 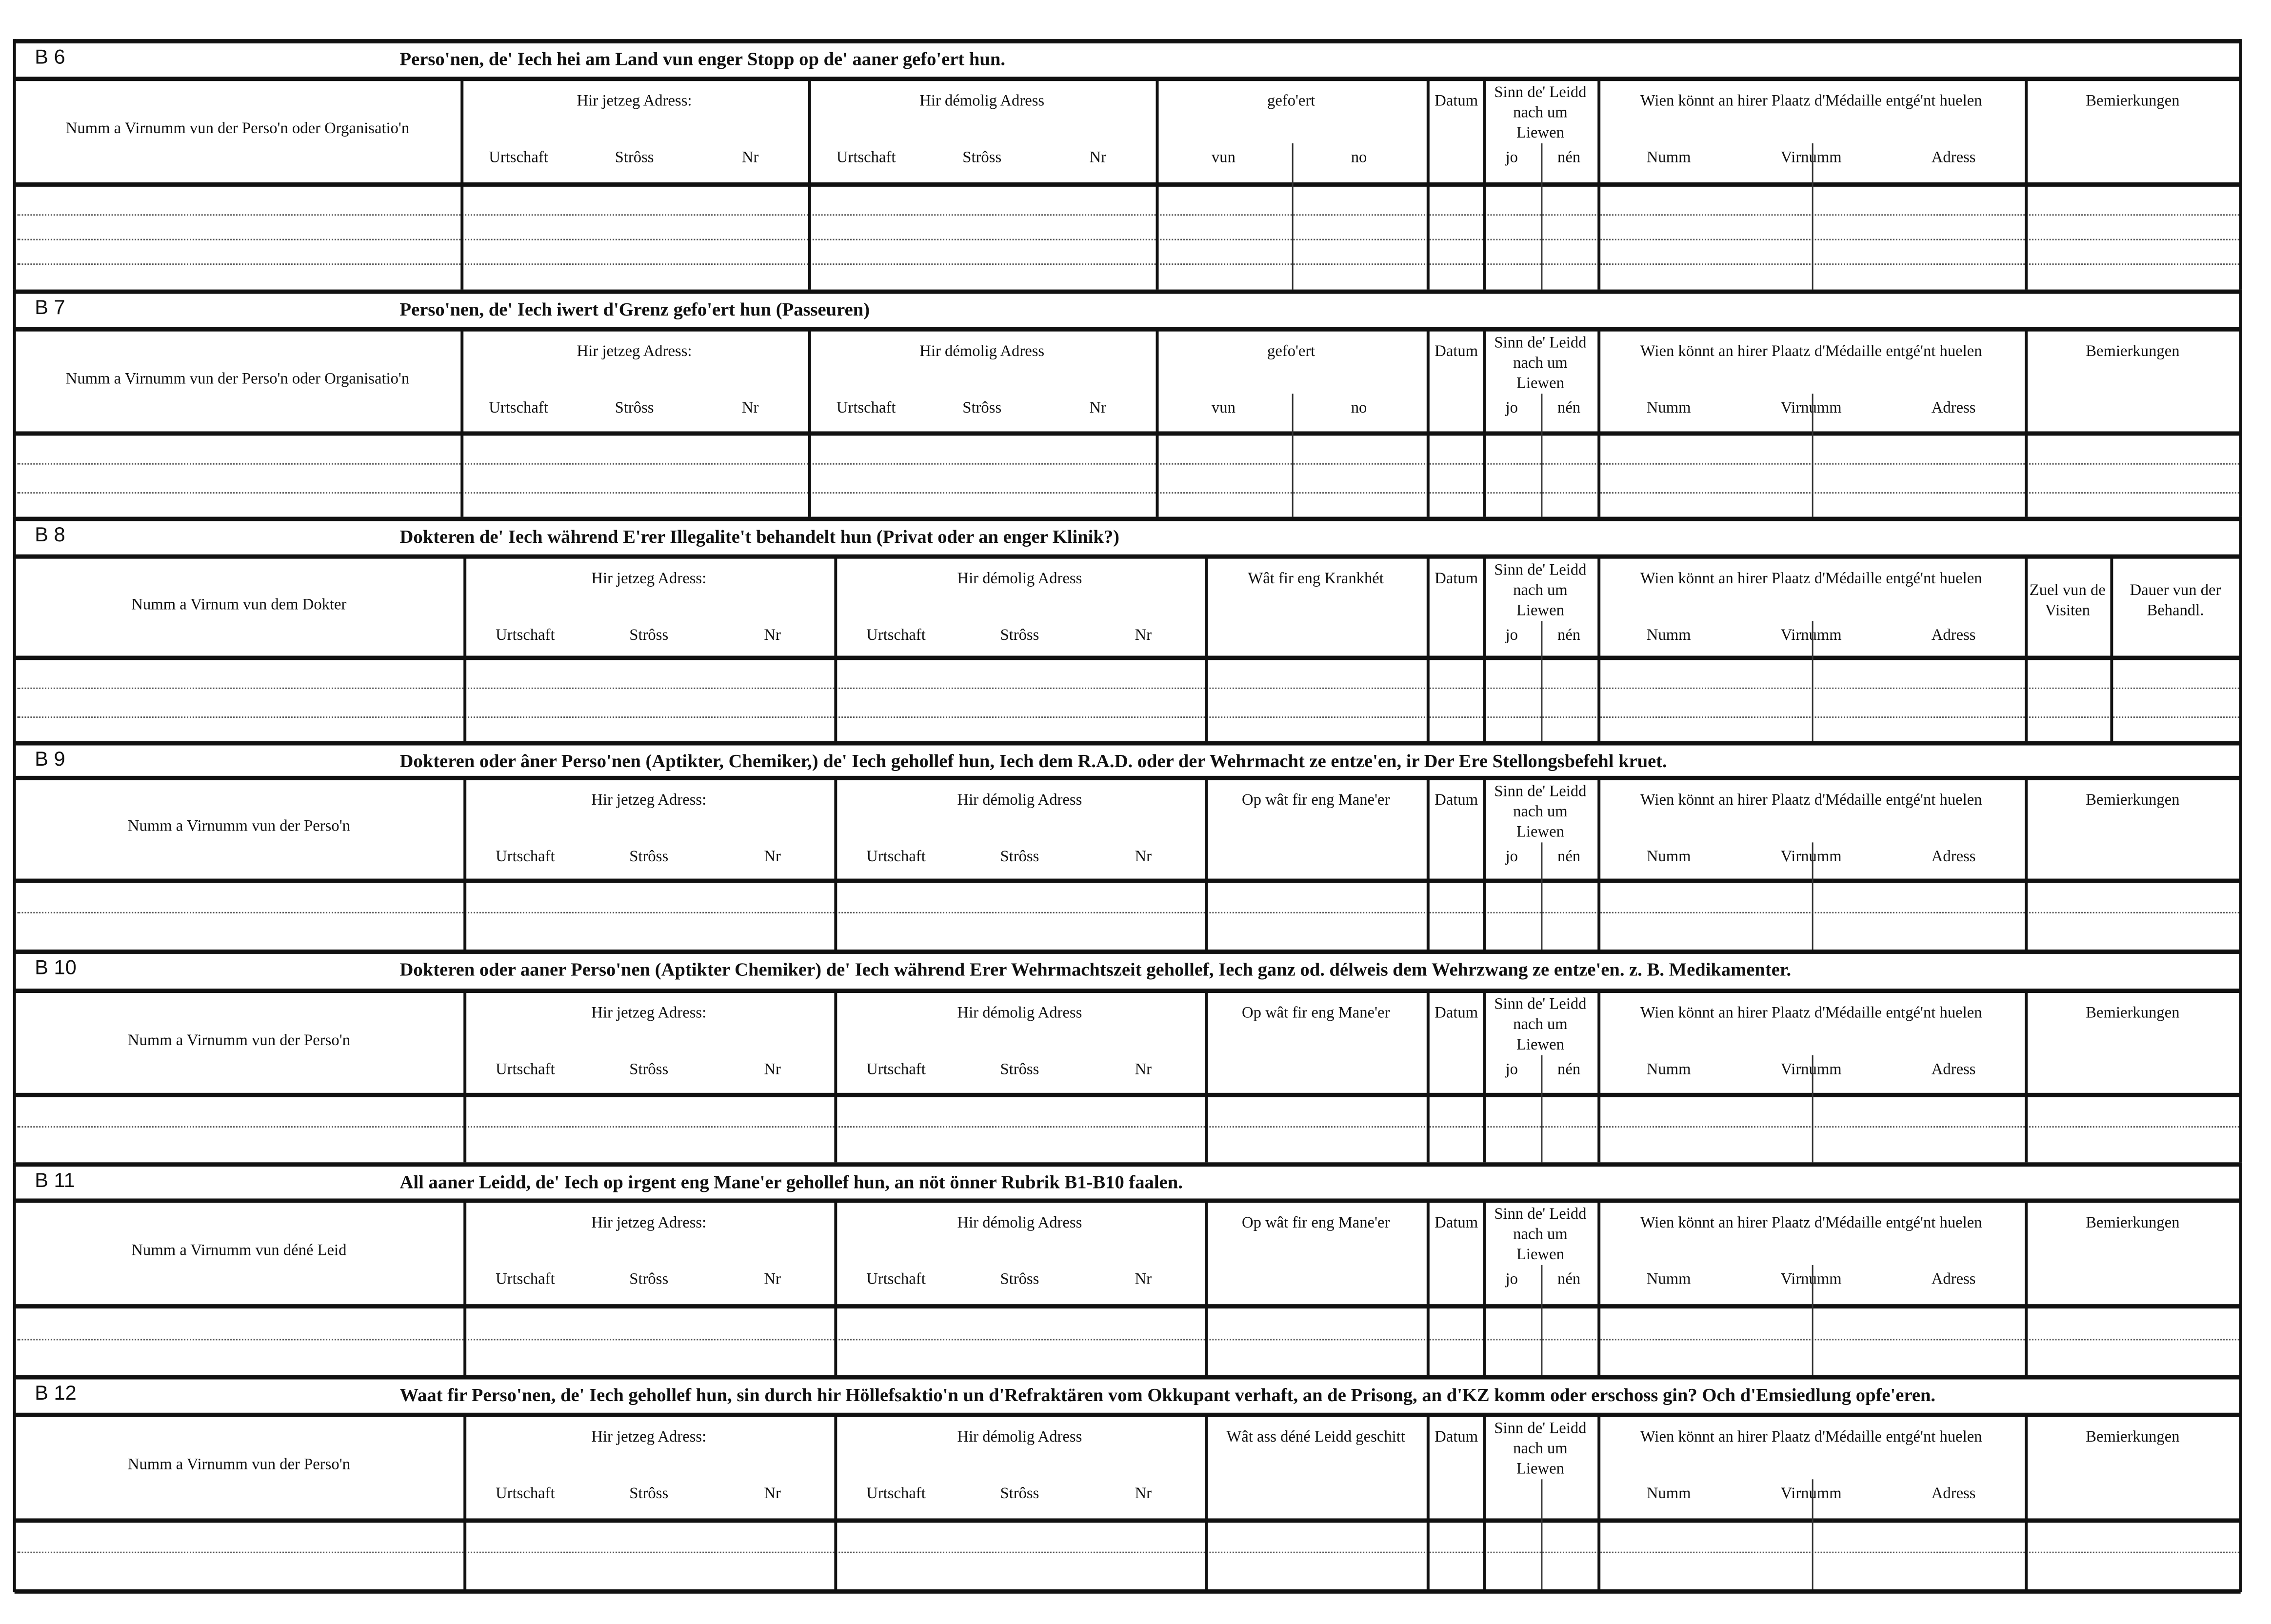 I want to click on column-header: Numm a Virnumm vun der Perso'n, so click(x=239, y=1040).